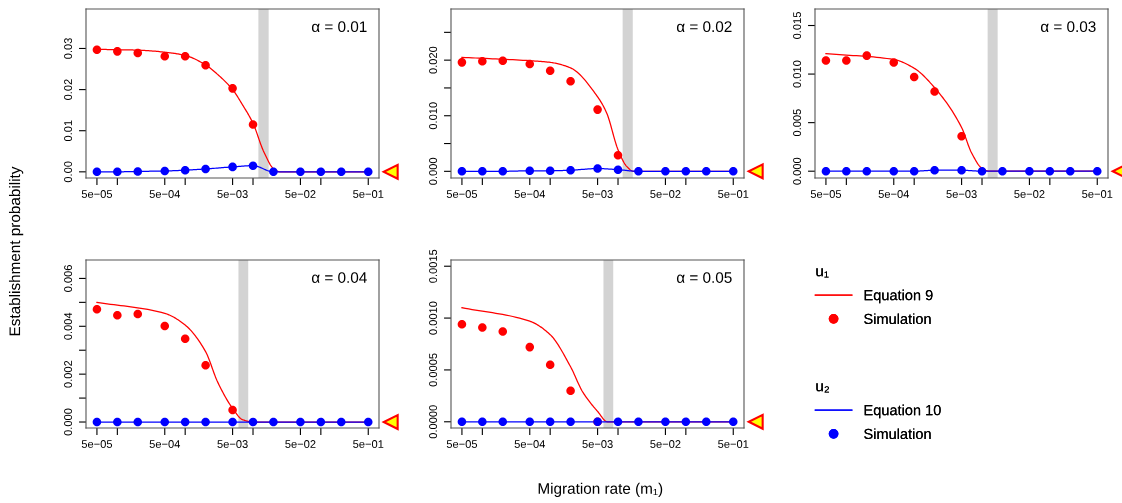 The width and height of the screenshot is (1122, 503). I want to click on y-tick-label: 0.002, so click(68, 374).